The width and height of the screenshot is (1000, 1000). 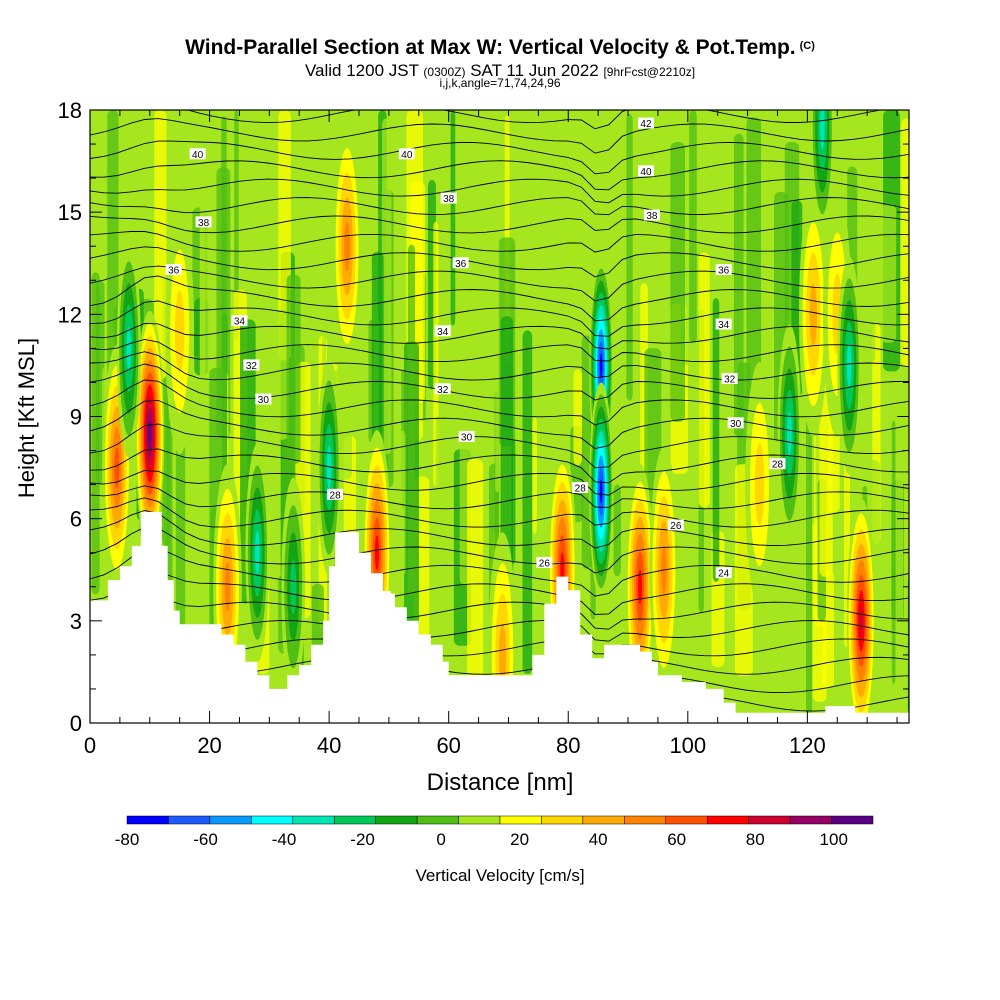 I want to click on colorbar-tick-label: -40, so click(x=284, y=839).